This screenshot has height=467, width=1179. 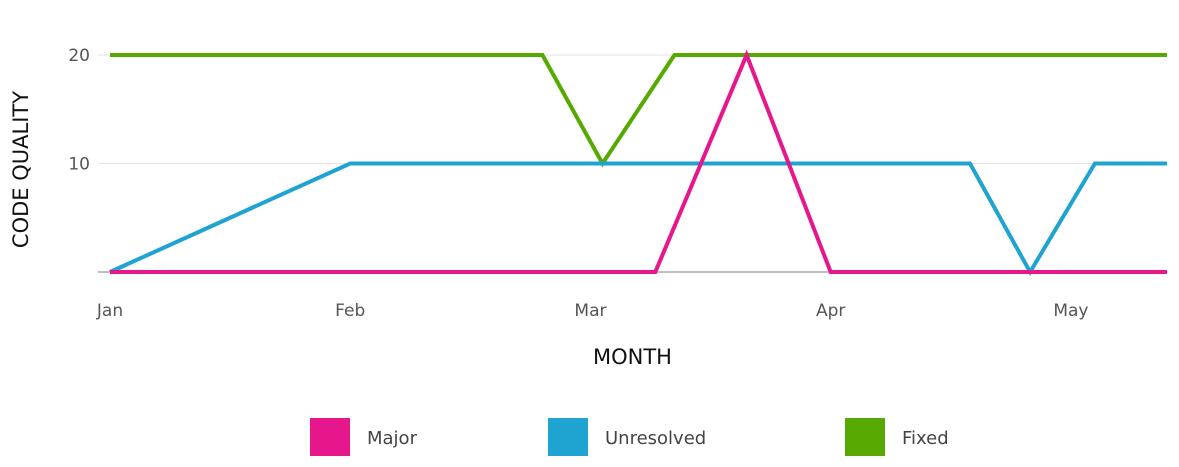 I want to click on legend-label: Fixed, so click(x=925, y=438).